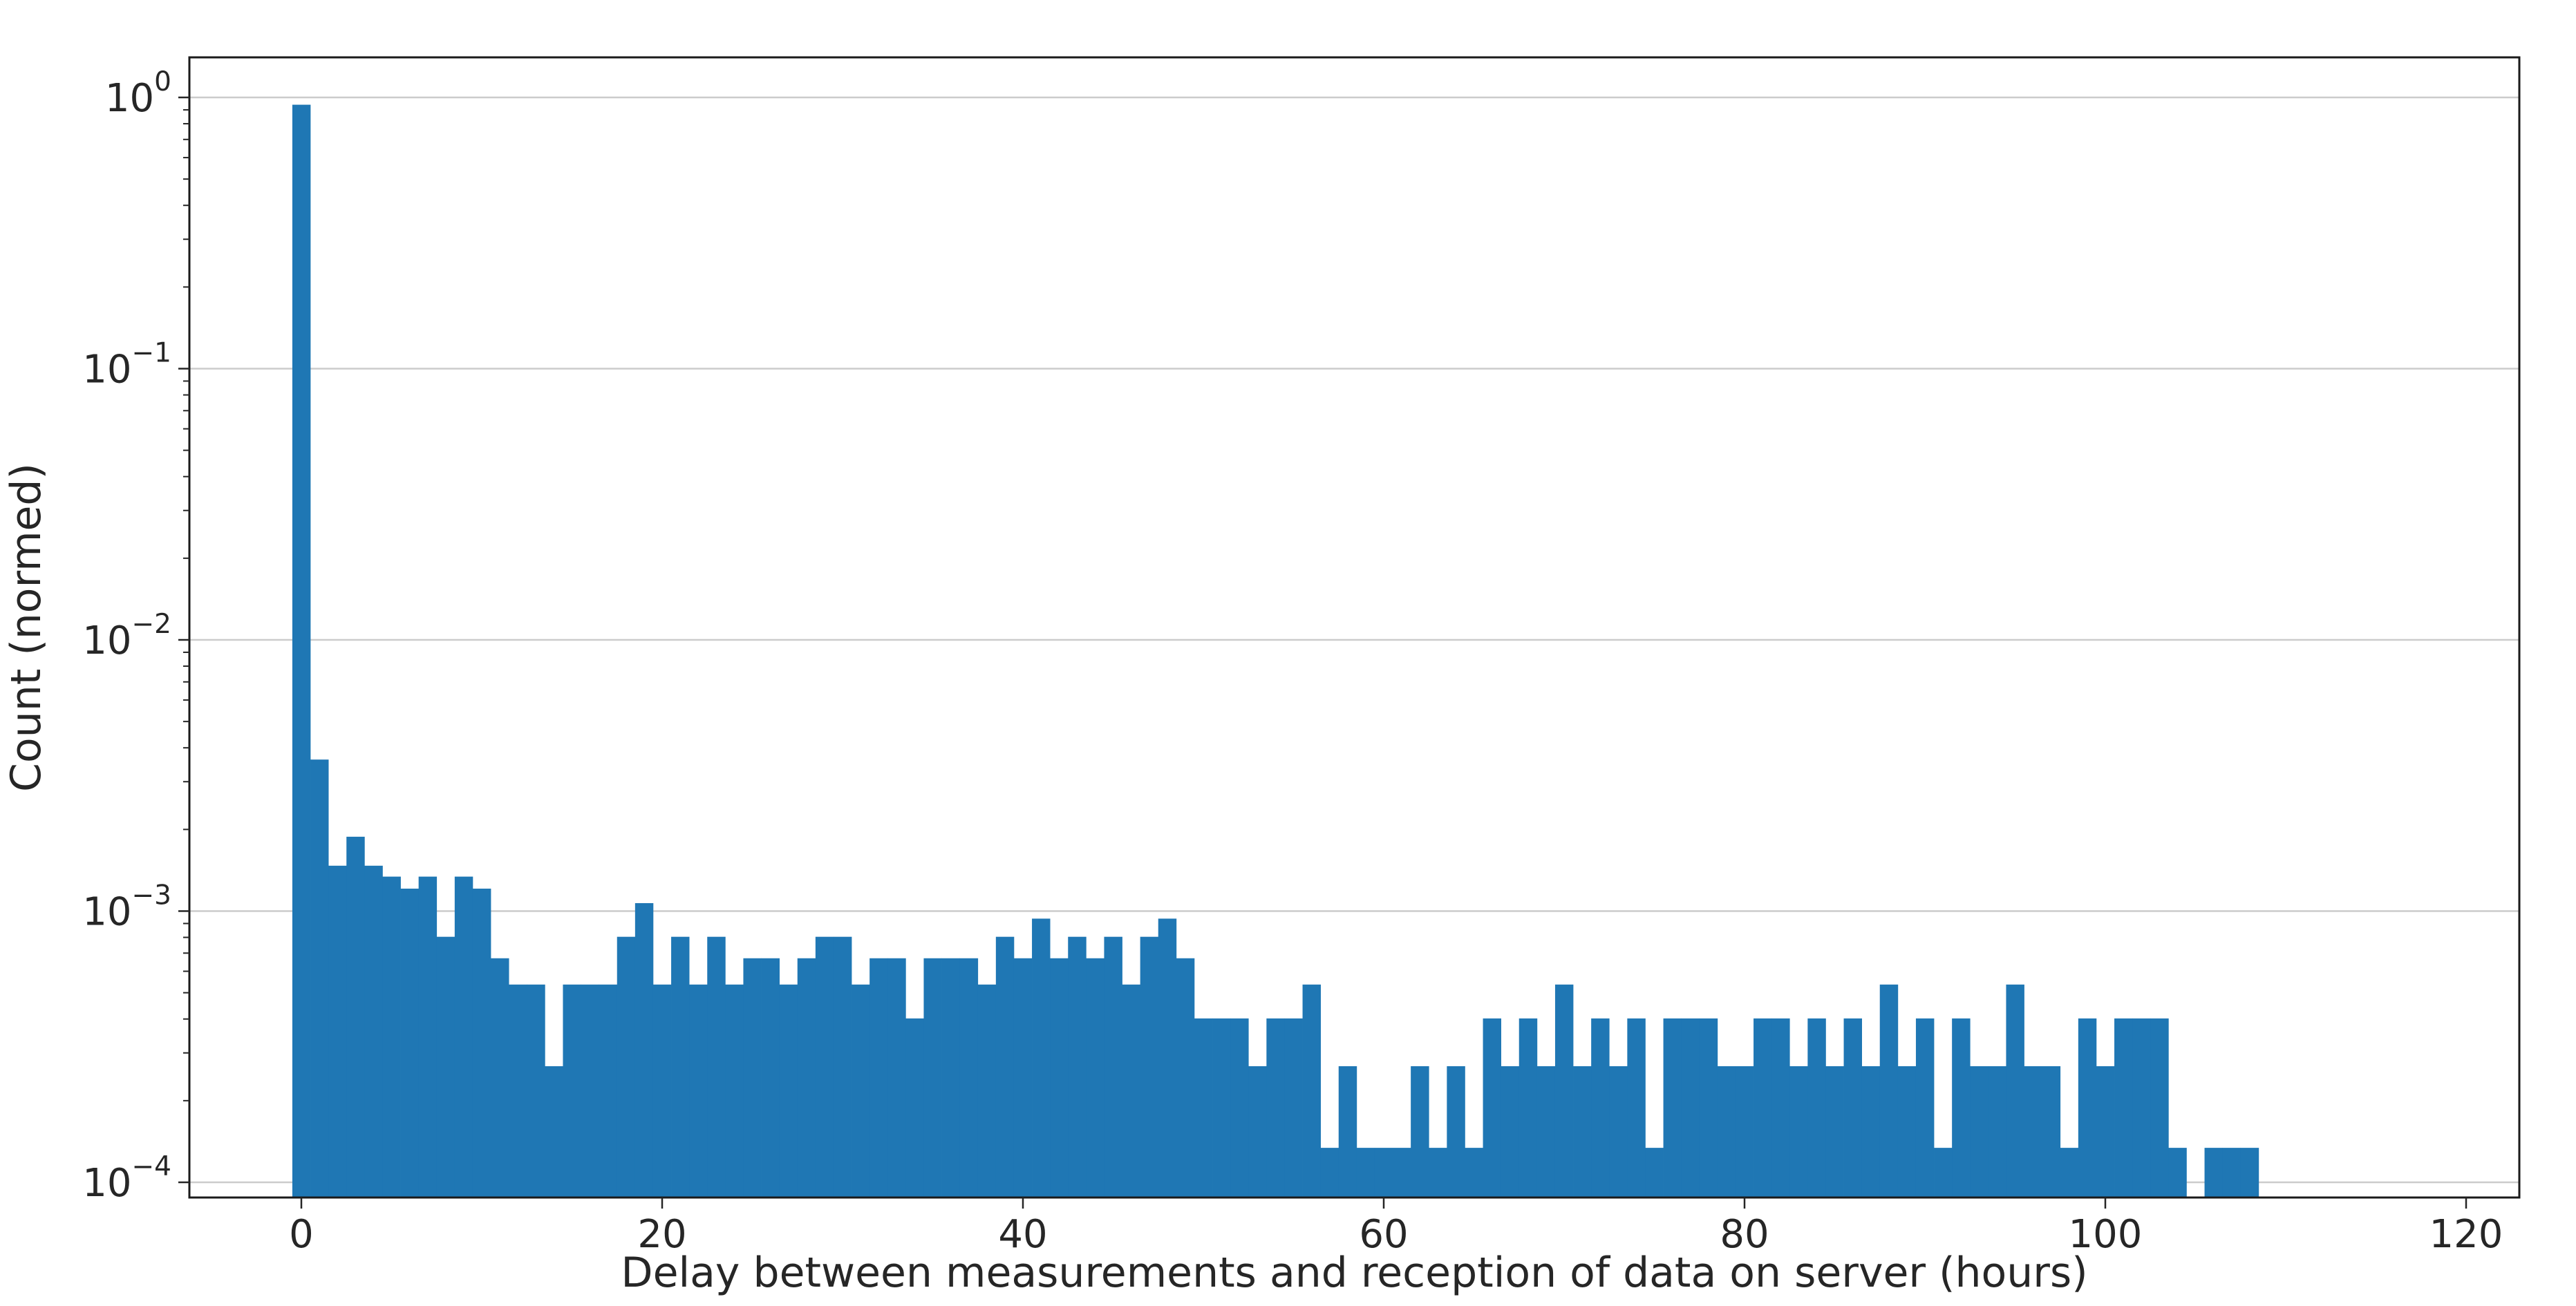 The width and height of the screenshot is (2576, 1306). I want to click on x-tick-label: 20, so click(661, 1234).